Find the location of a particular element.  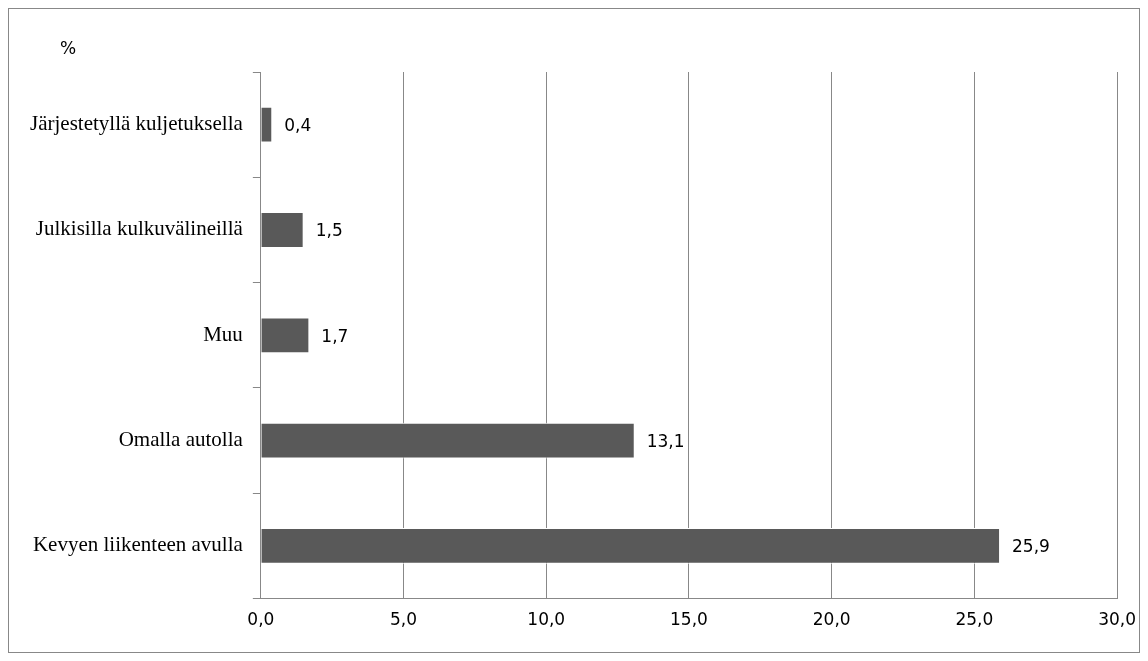

y-tick-label: Julkisilla kulkuvälineillä is located at coordinates (139, 228).